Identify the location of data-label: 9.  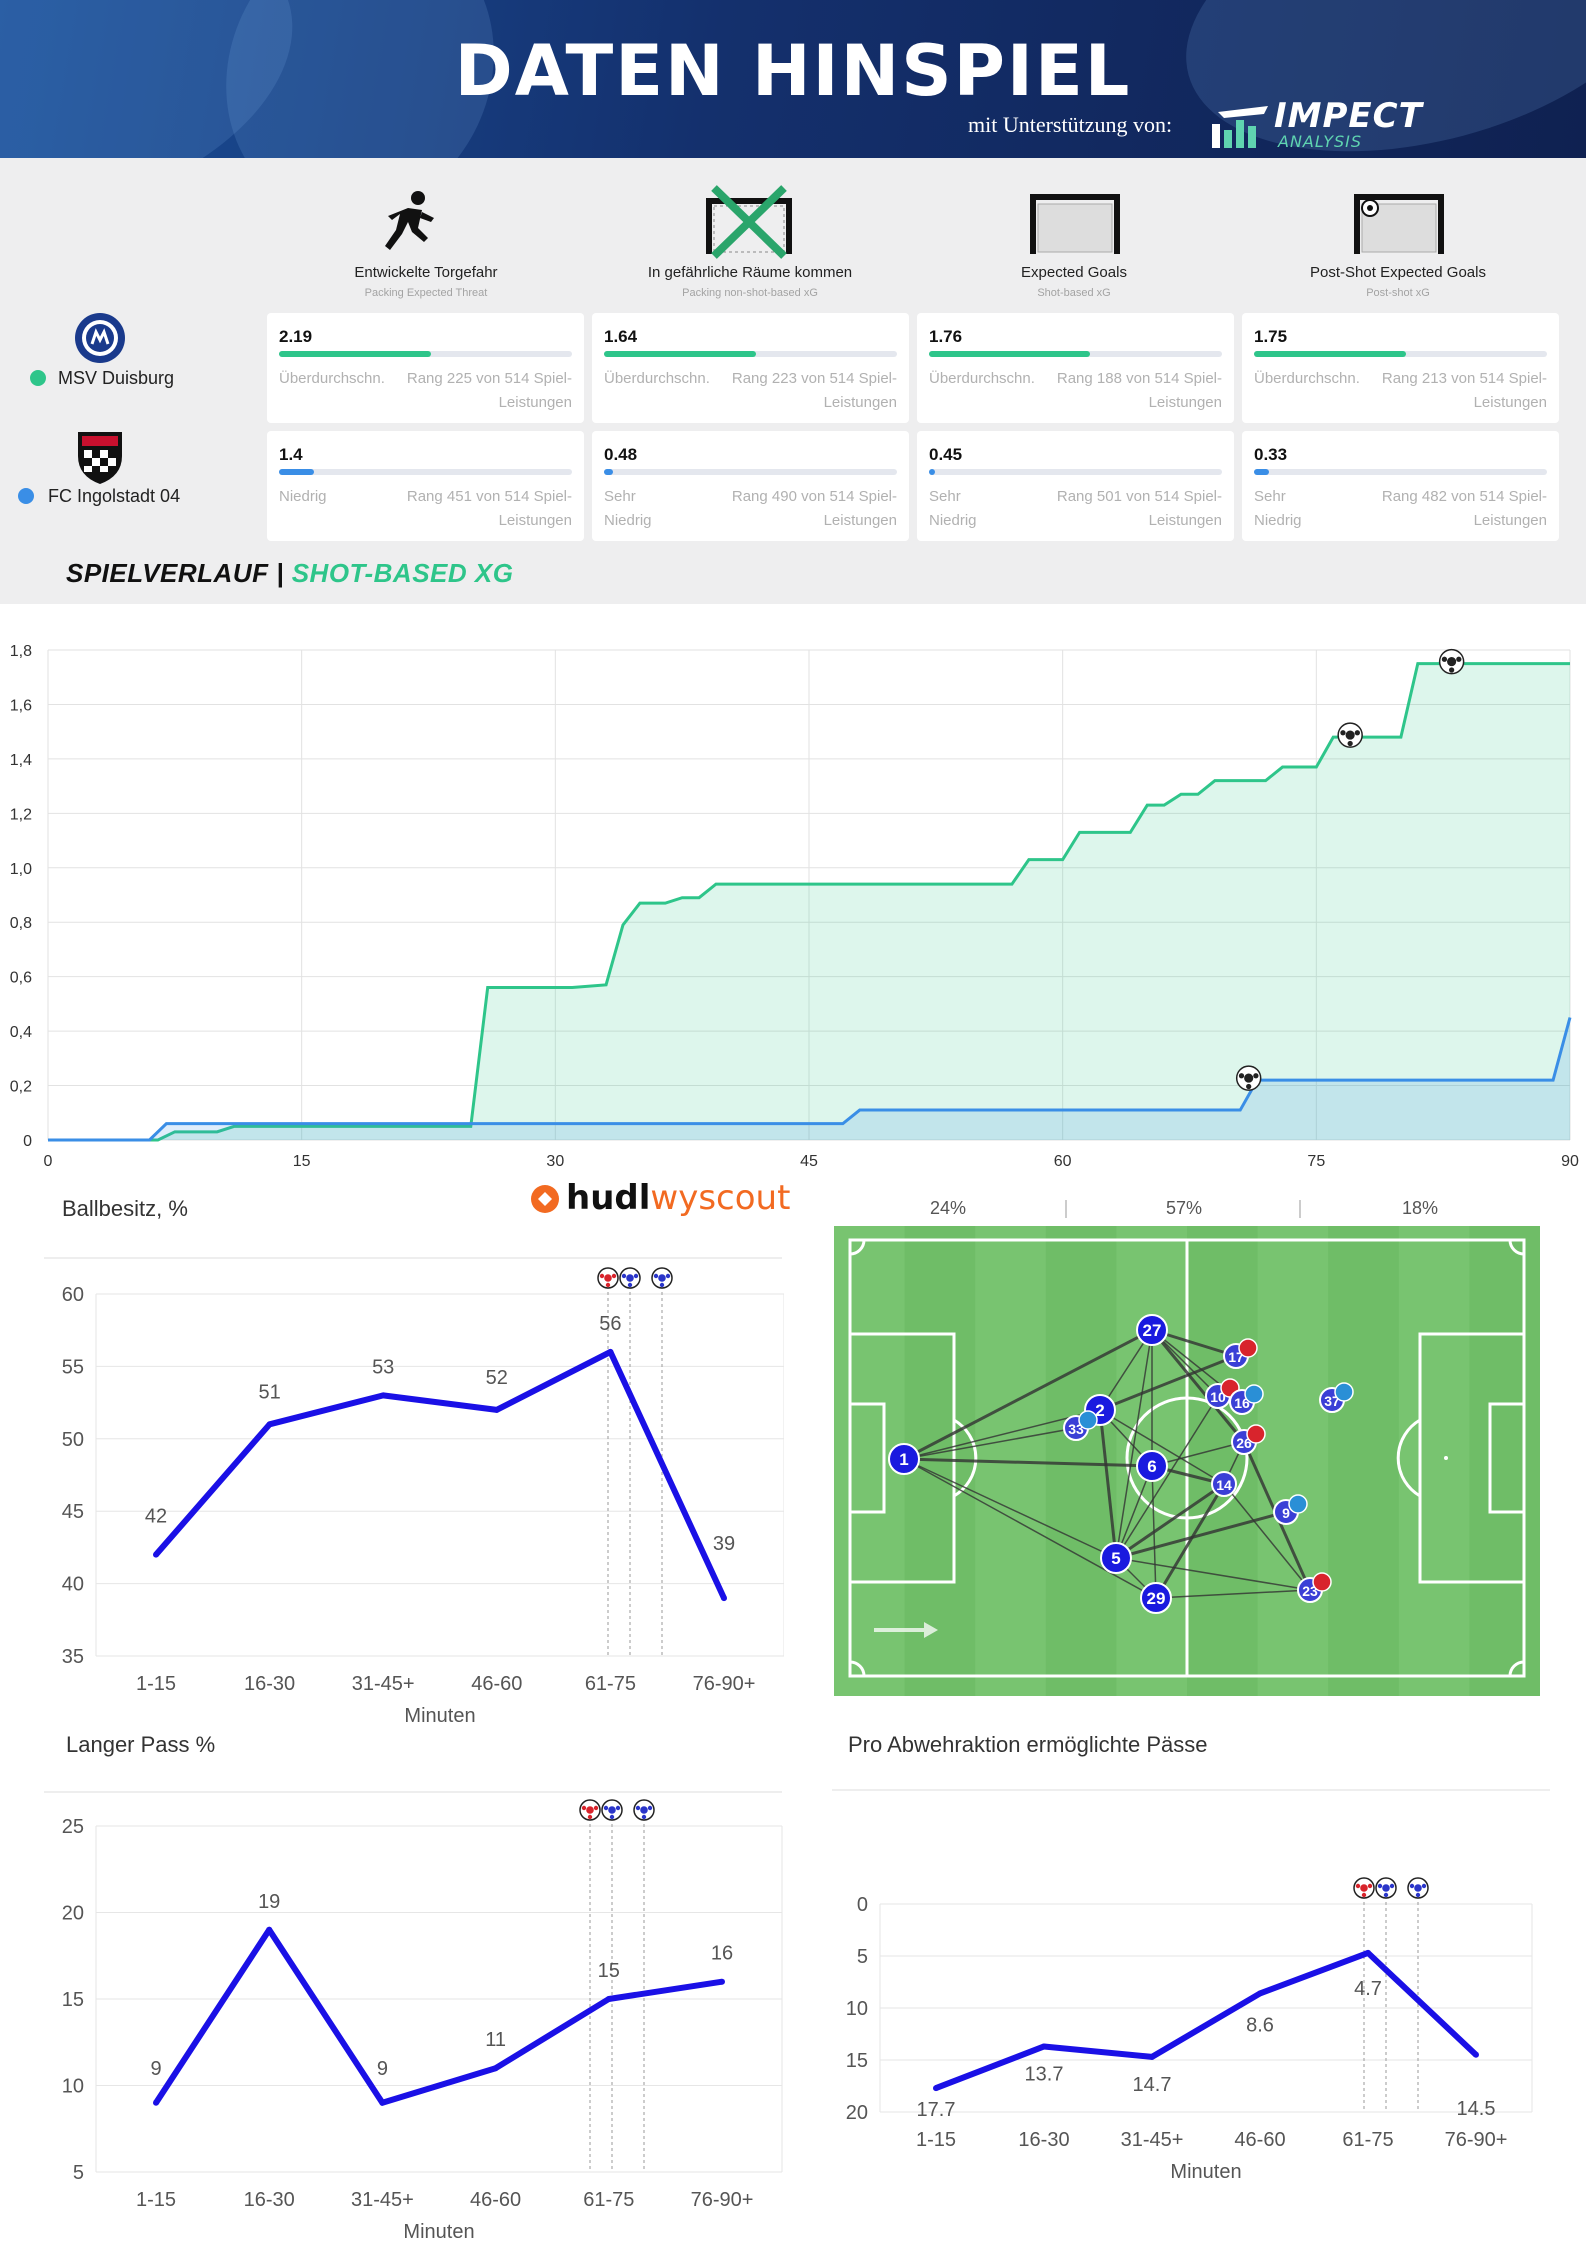
(155, 2069).